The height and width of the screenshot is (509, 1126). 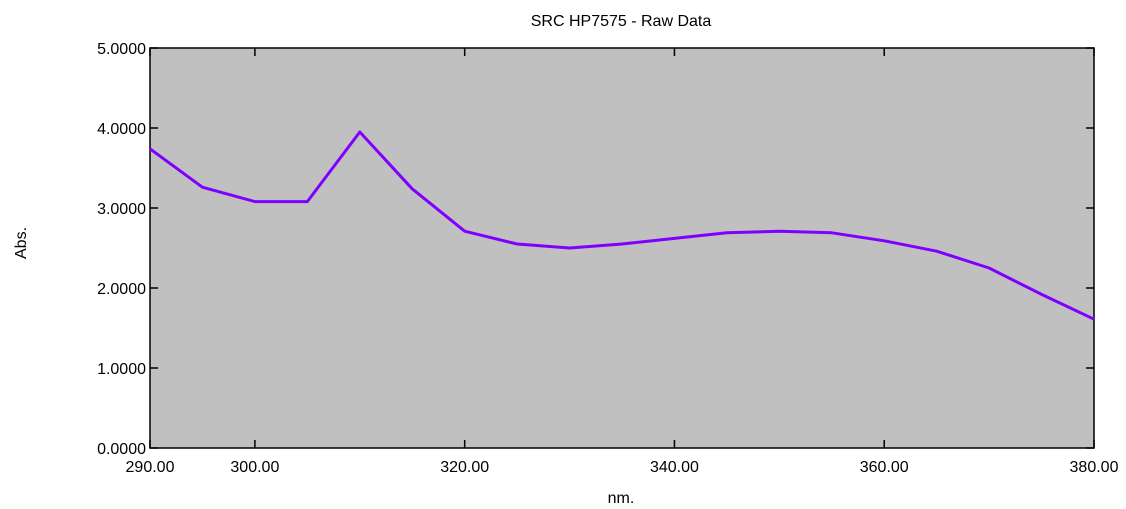 What do you see at coordinates (150, 467) in the screenshot?
I see `x-tick-label: 290.00` at bounding box center [150, 467].